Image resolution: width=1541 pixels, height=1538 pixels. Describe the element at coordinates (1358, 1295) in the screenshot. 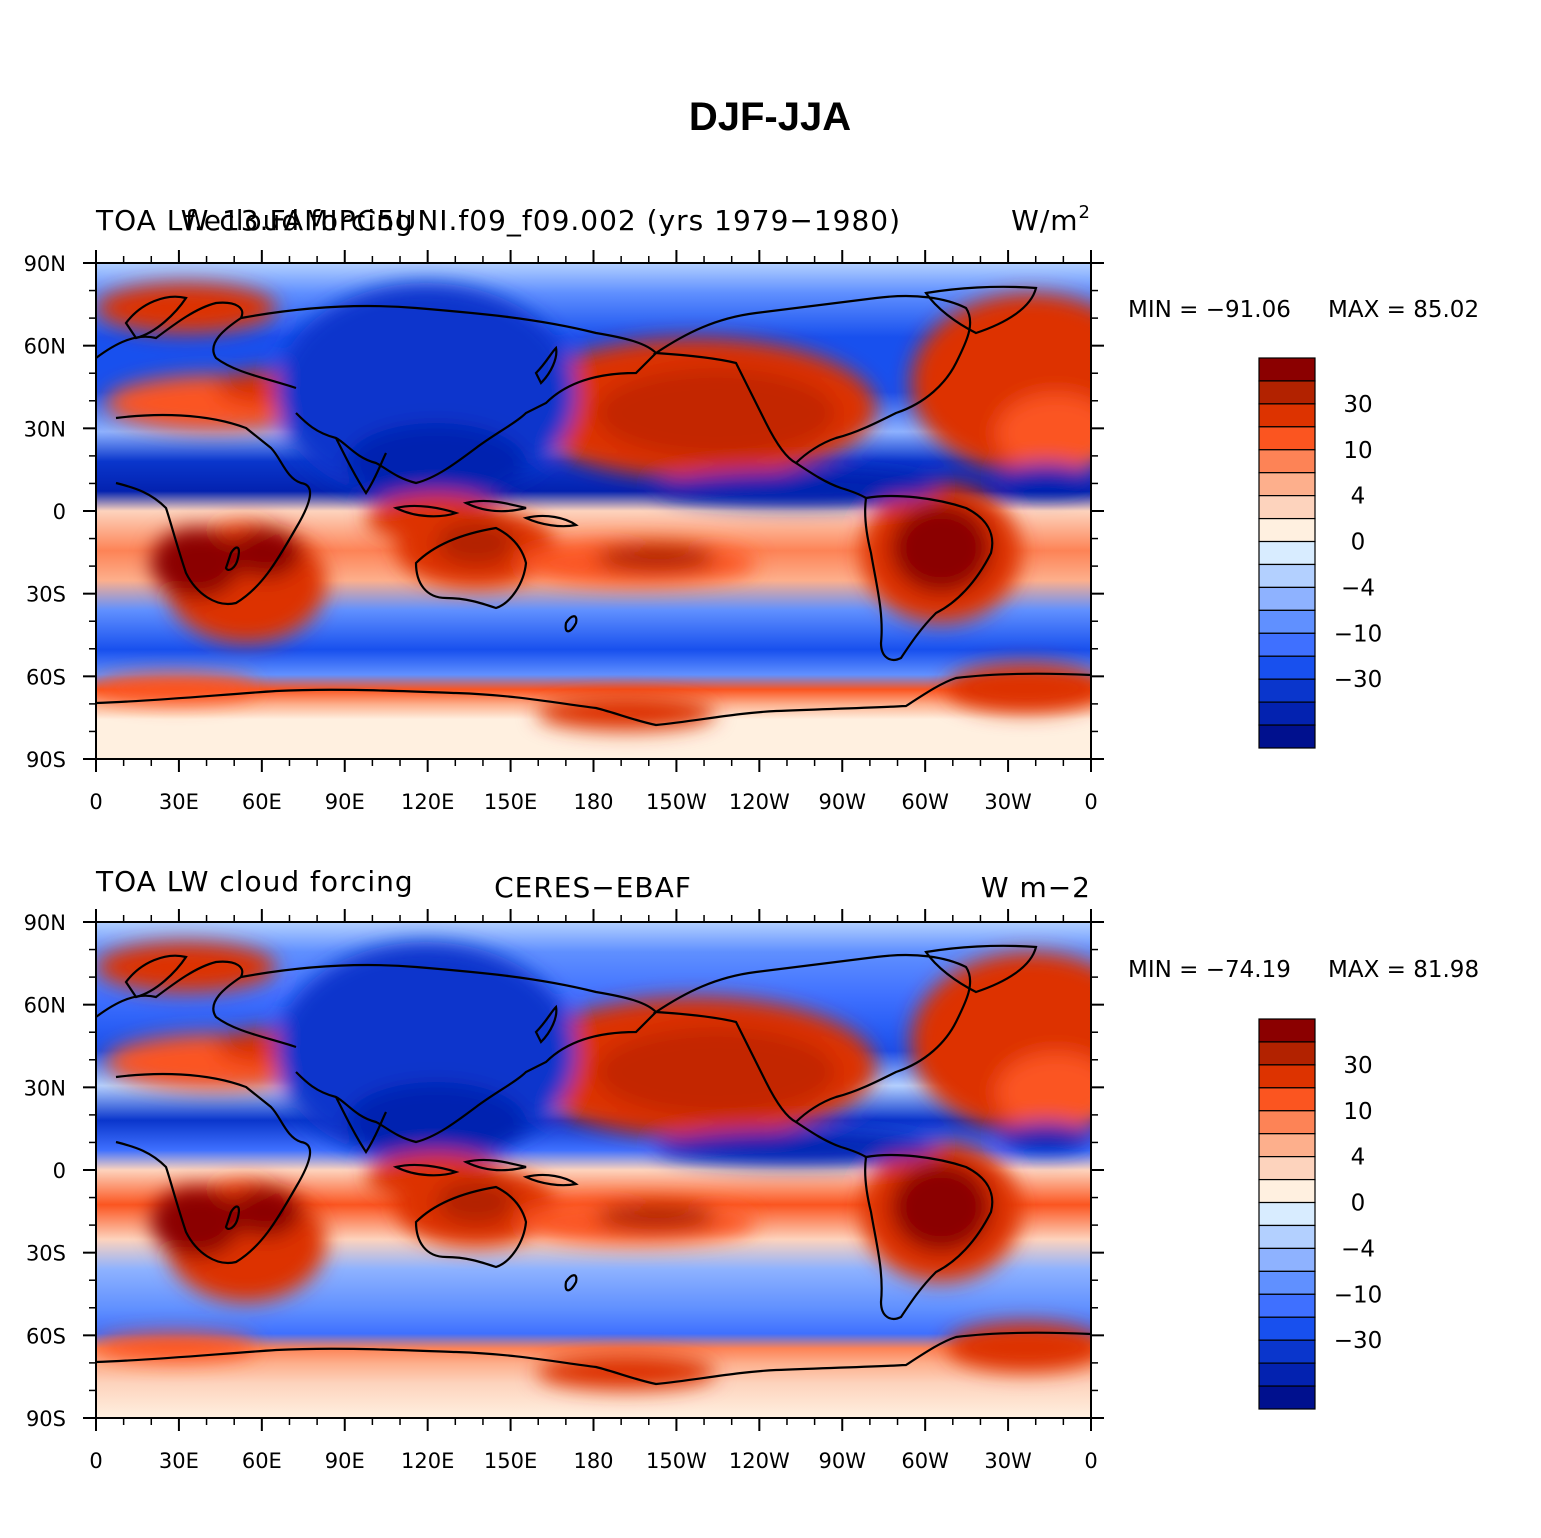

I see `obs-cbar-label-5: −10` at that location.